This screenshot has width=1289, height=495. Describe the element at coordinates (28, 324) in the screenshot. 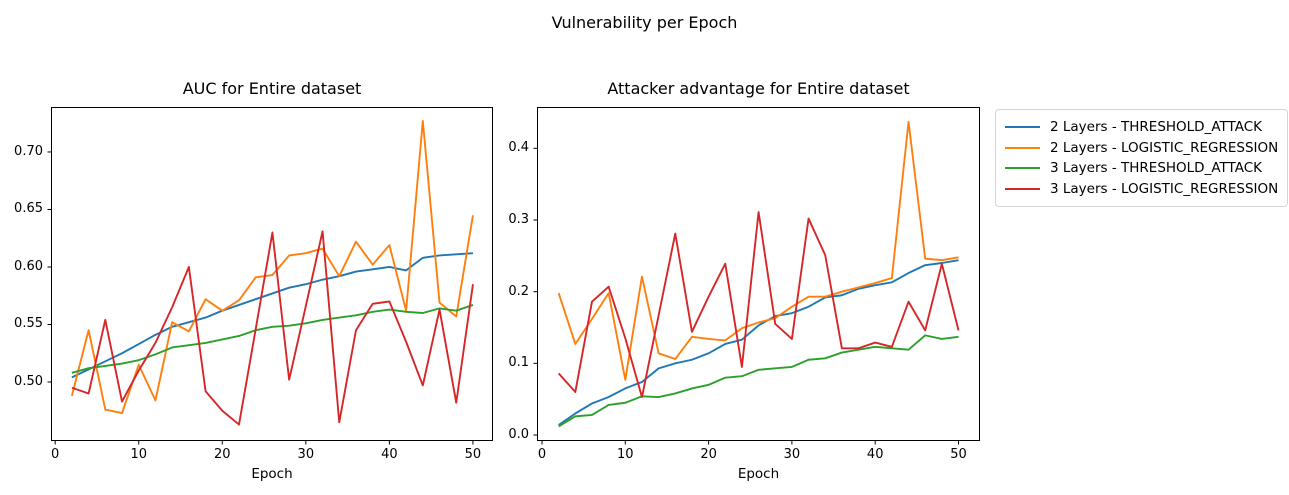

I see `y-tick-label: 0.55` at that location.